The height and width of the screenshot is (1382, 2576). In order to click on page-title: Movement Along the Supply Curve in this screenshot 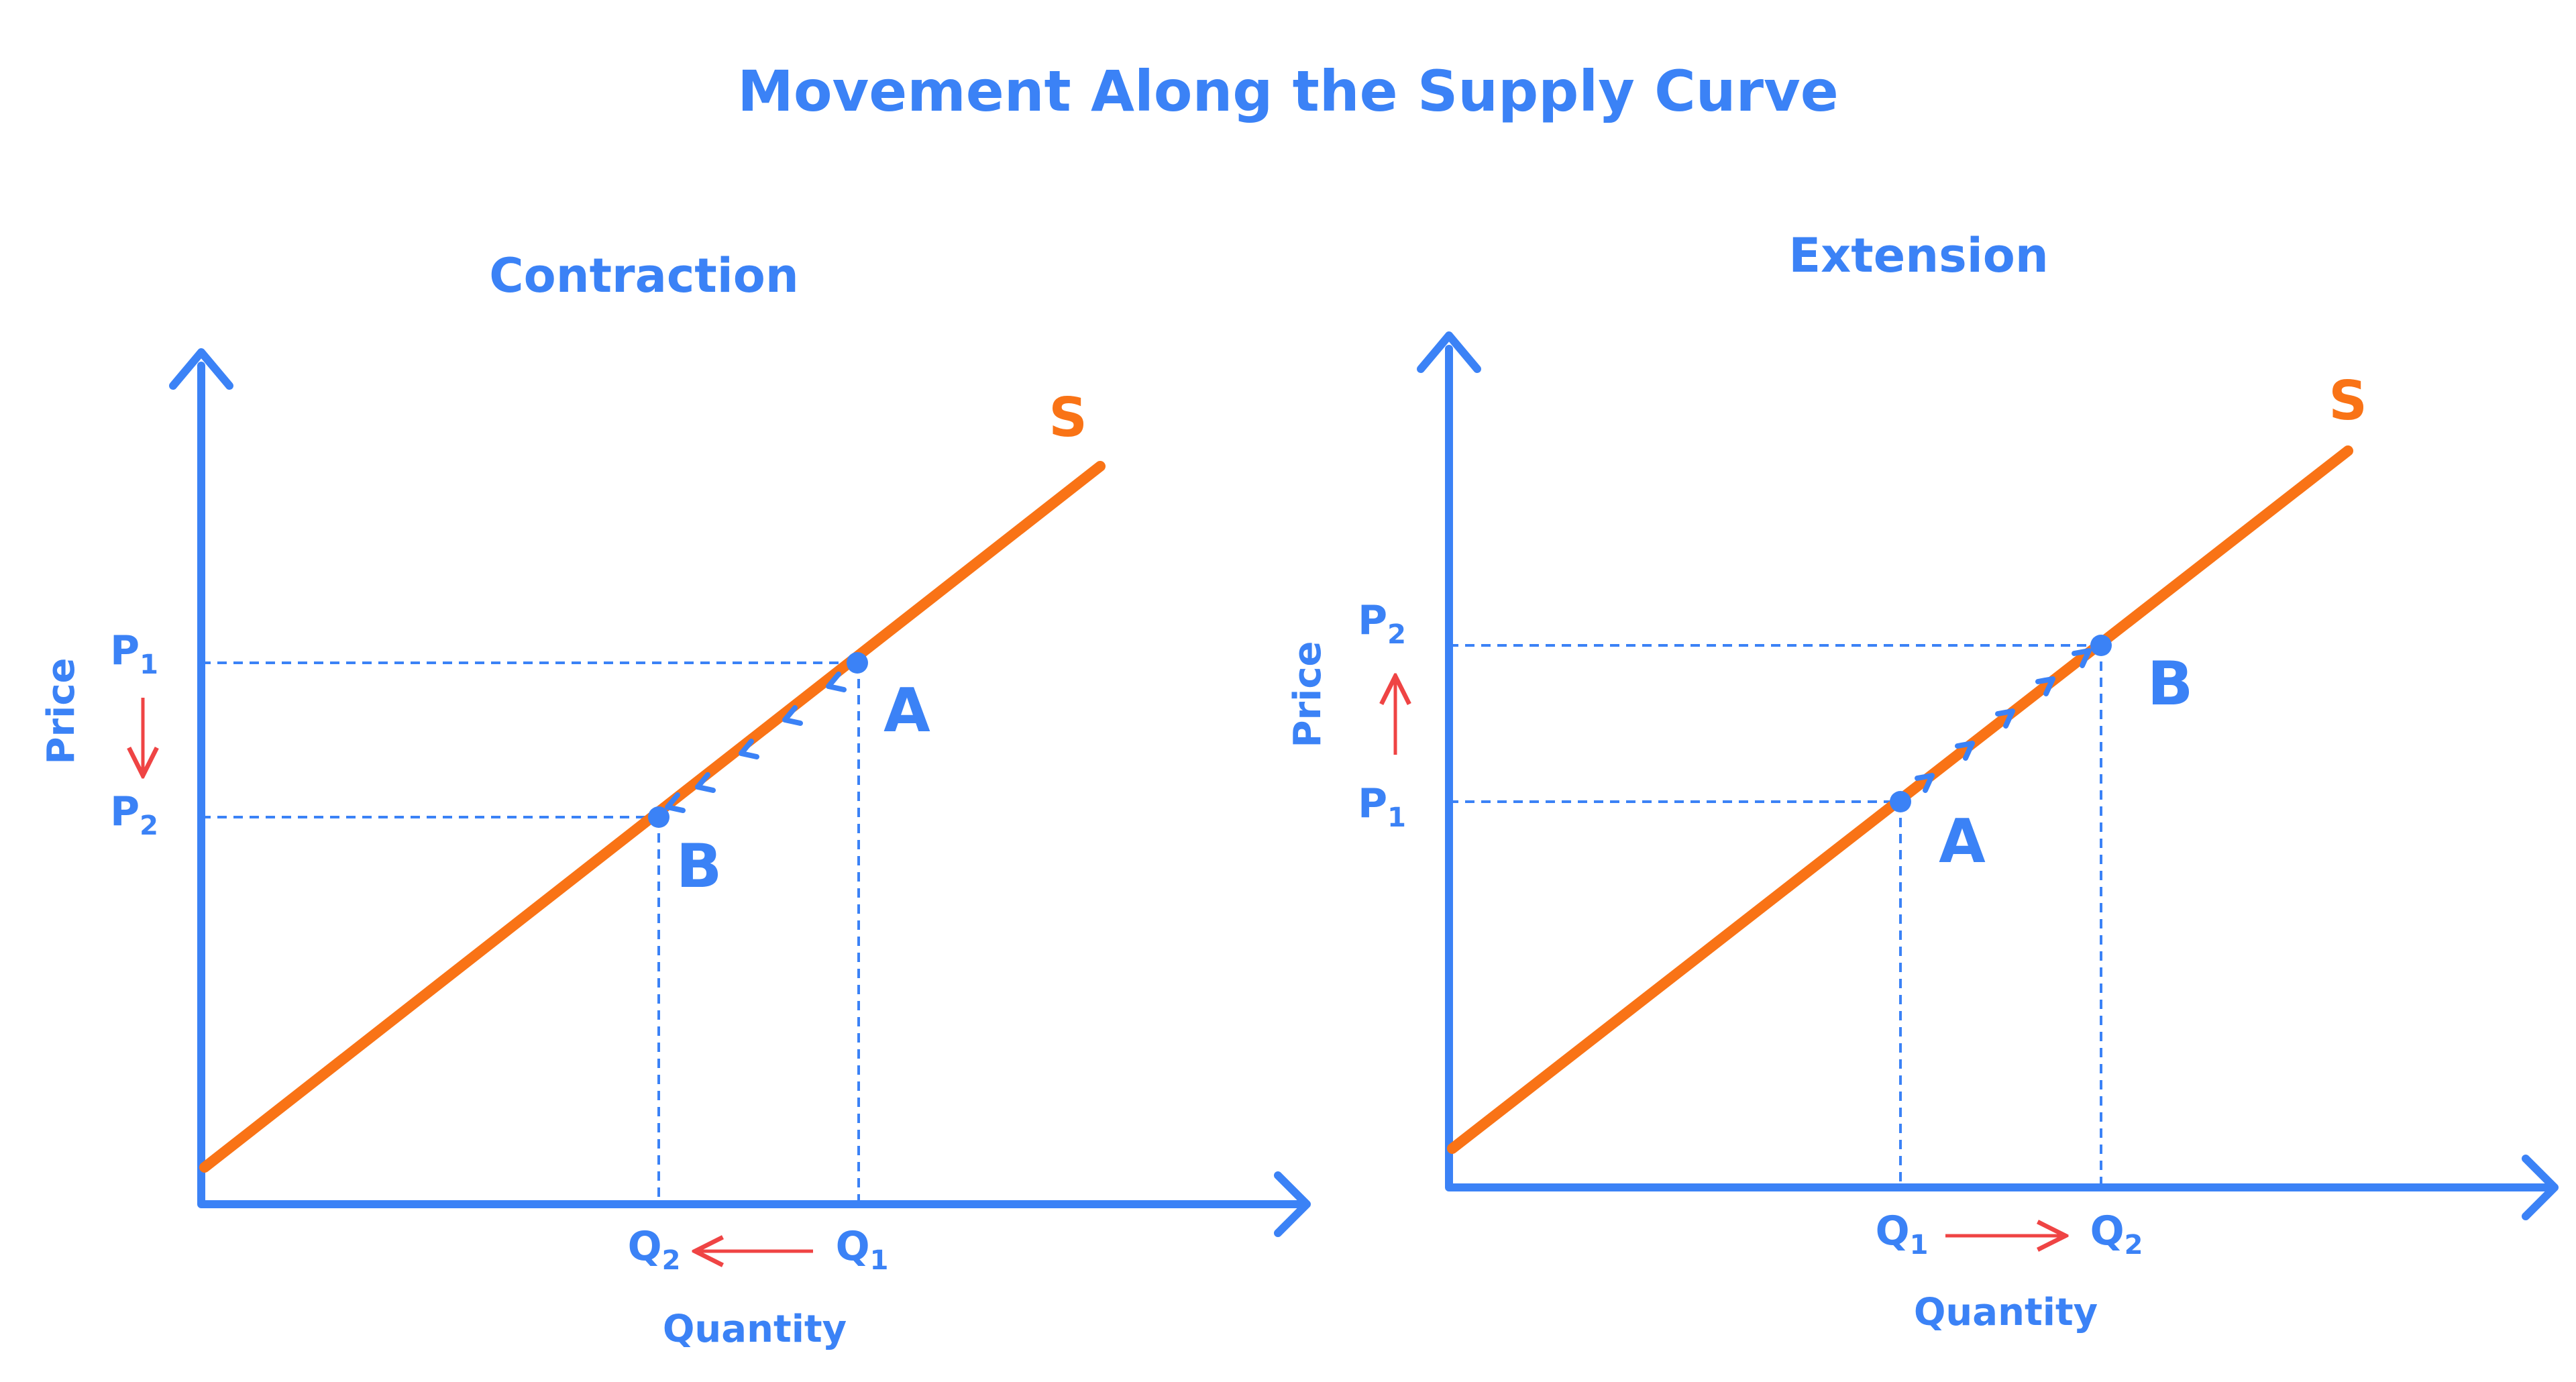, I will do `click(1288, 91)`.